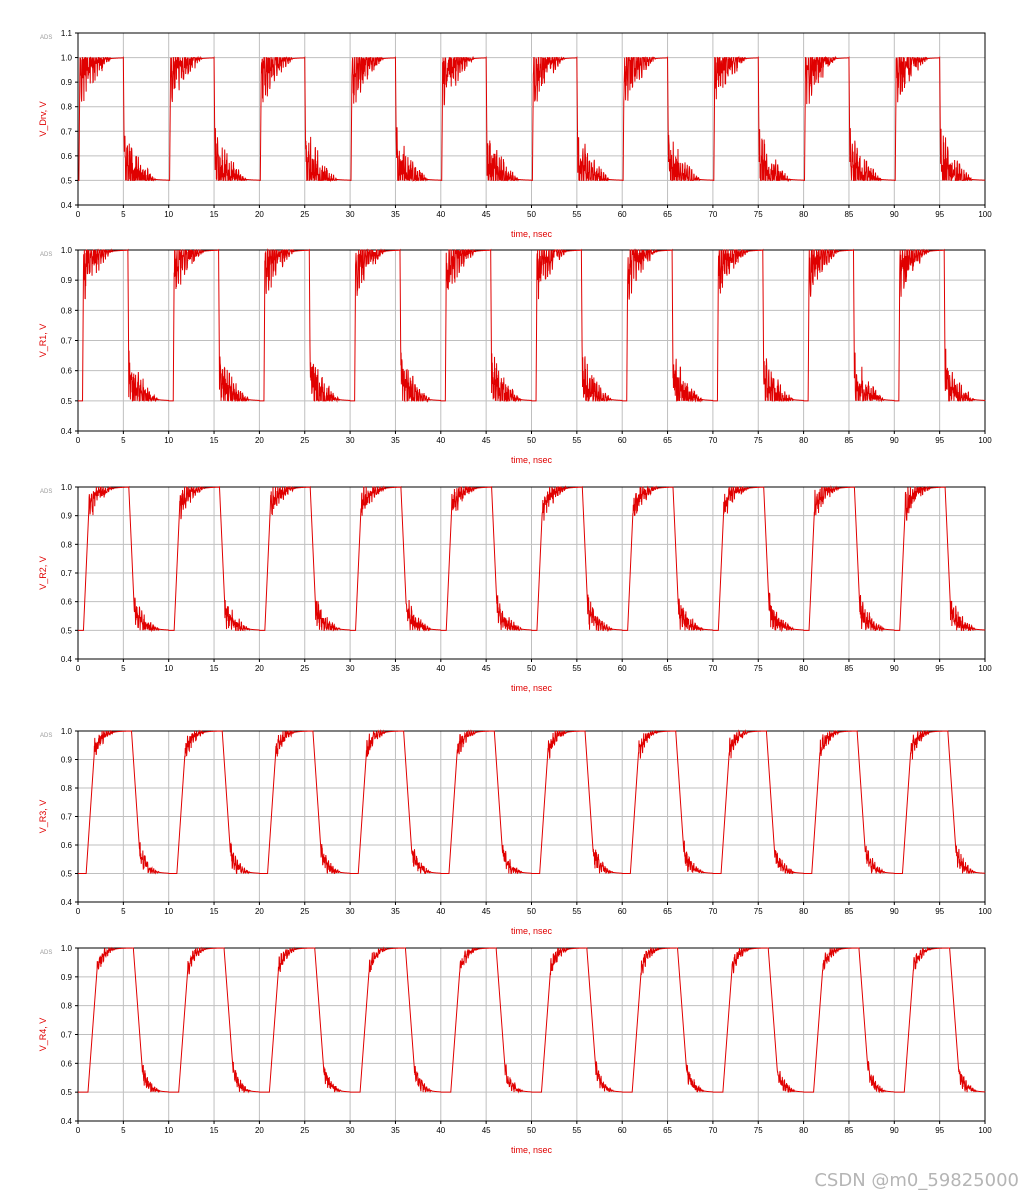 This screenshot has height=1197, width=1025. Describe the element at coordinates (43, 341) in the screenshot. I see `y-axis-label: V_R1, V` at that location.